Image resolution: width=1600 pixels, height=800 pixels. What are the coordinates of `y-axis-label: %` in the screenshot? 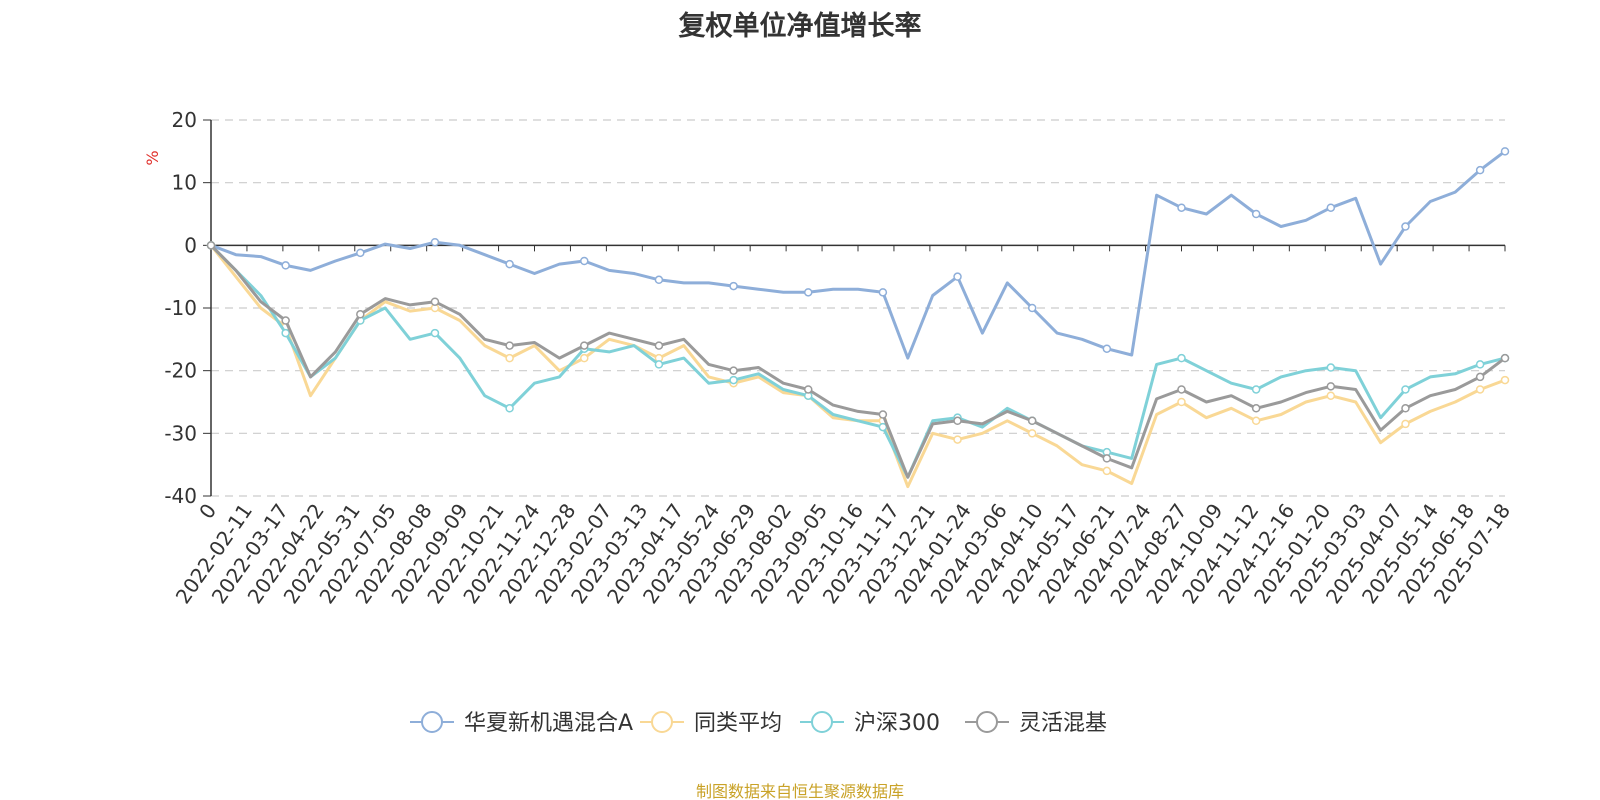 It's located at (152, 157).